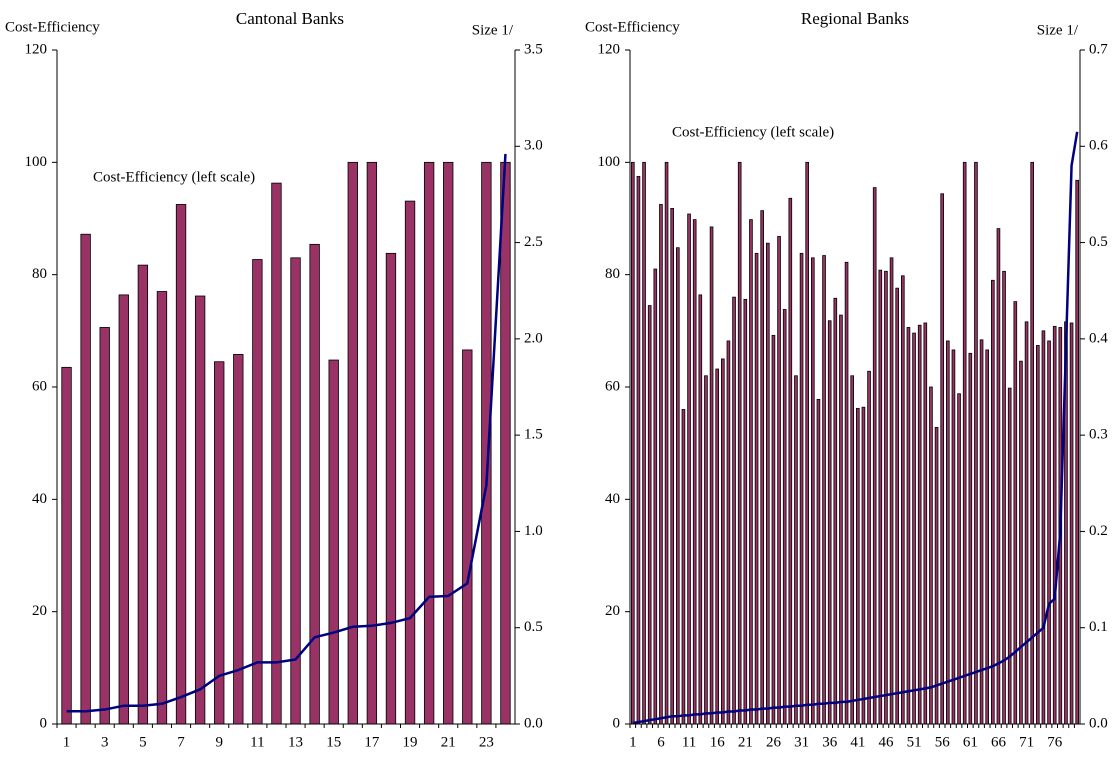 This screenshot has width=1118, height=762. What do you see at coordinates (855, 18) in the screenshot?
I see `chart-title: Regional Banks` at bounding box center [855, 18].